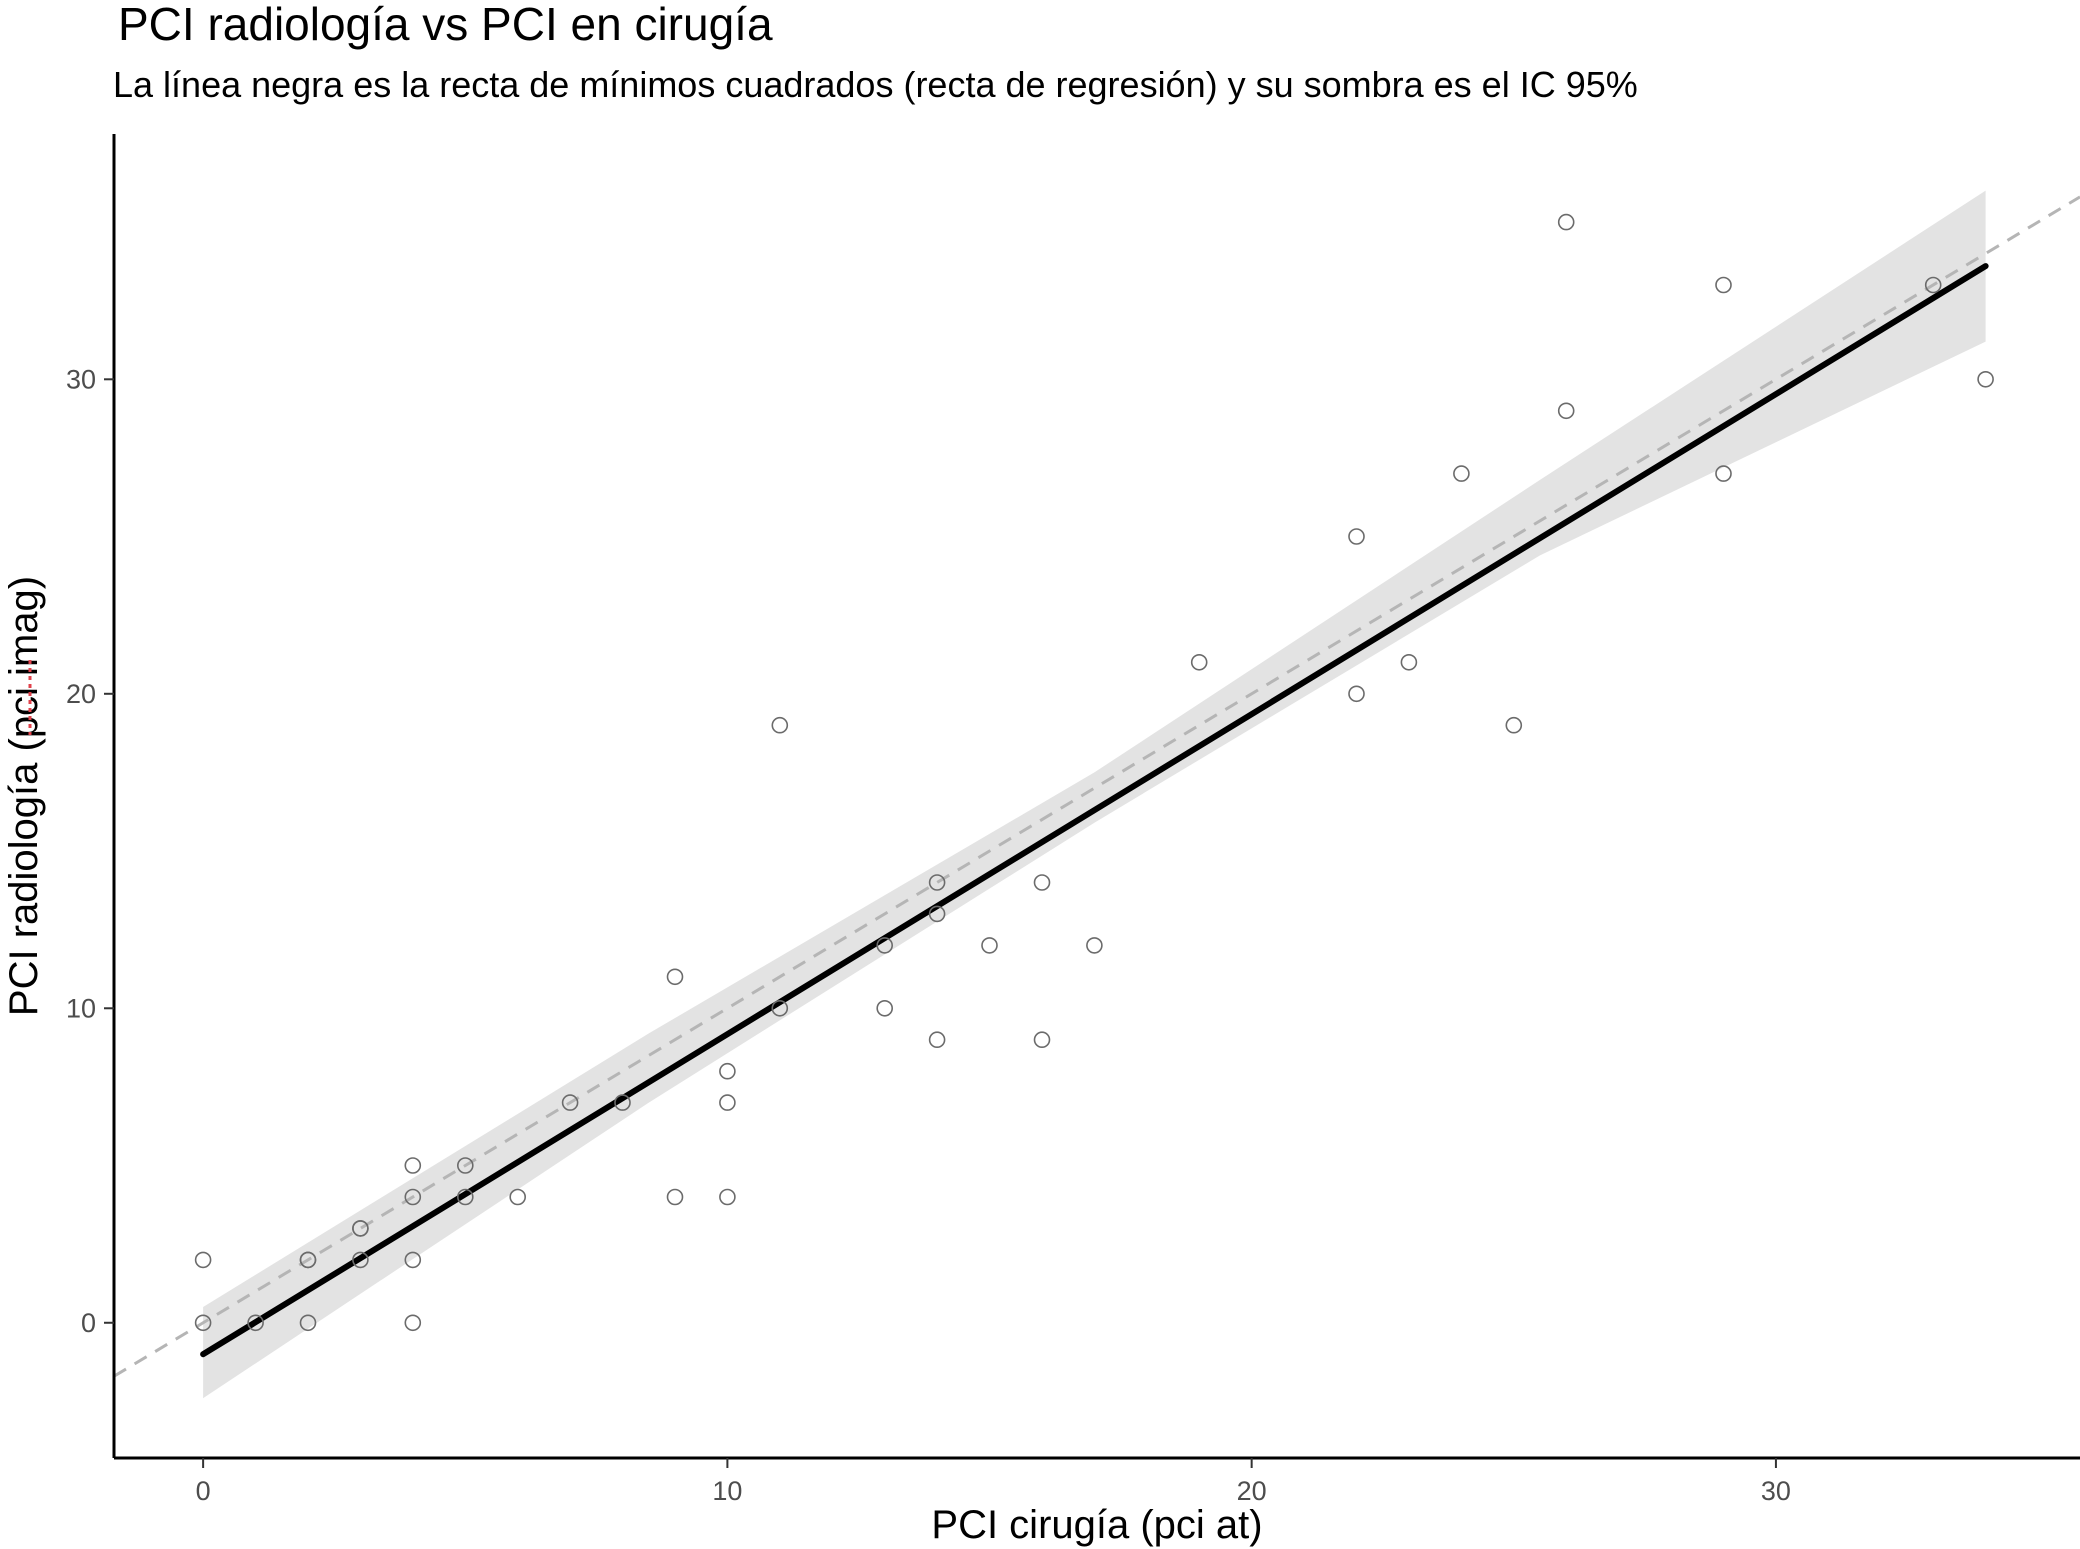 This screenshot has width=2080, height=1549. Describe the element at coordinates (727, 1491) in the screenshot. I see `x-tick-label: 10` at that location.